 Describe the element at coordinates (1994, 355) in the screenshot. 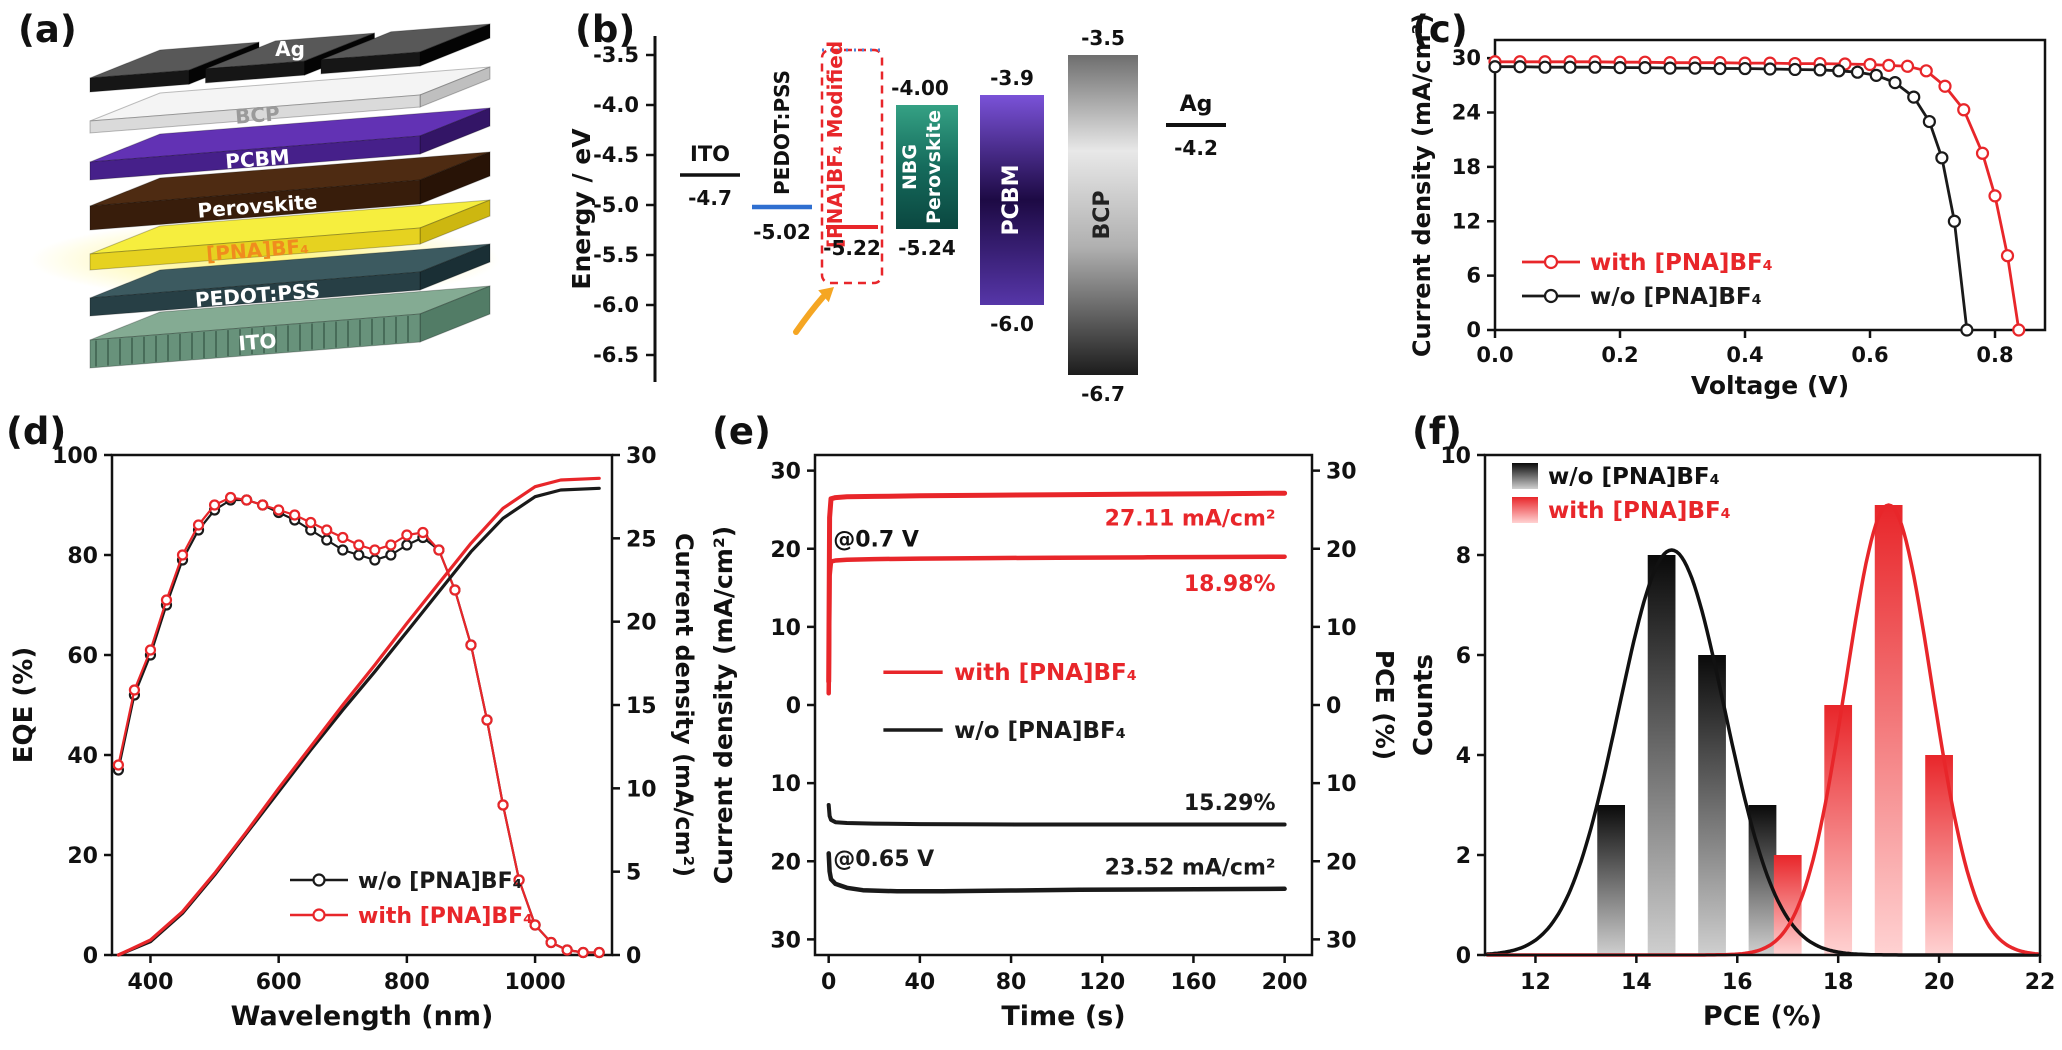

I see `x-tick-label: 0.8` at that location.